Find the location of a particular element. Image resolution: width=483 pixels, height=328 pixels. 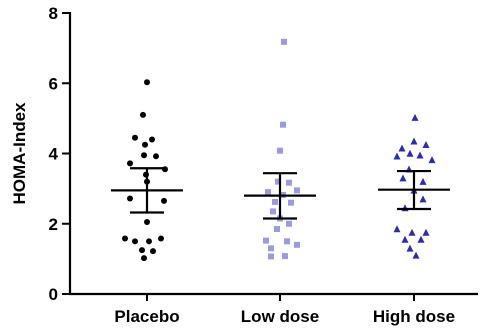

y-tick-label: 4 is located at coordinates (54, 154).